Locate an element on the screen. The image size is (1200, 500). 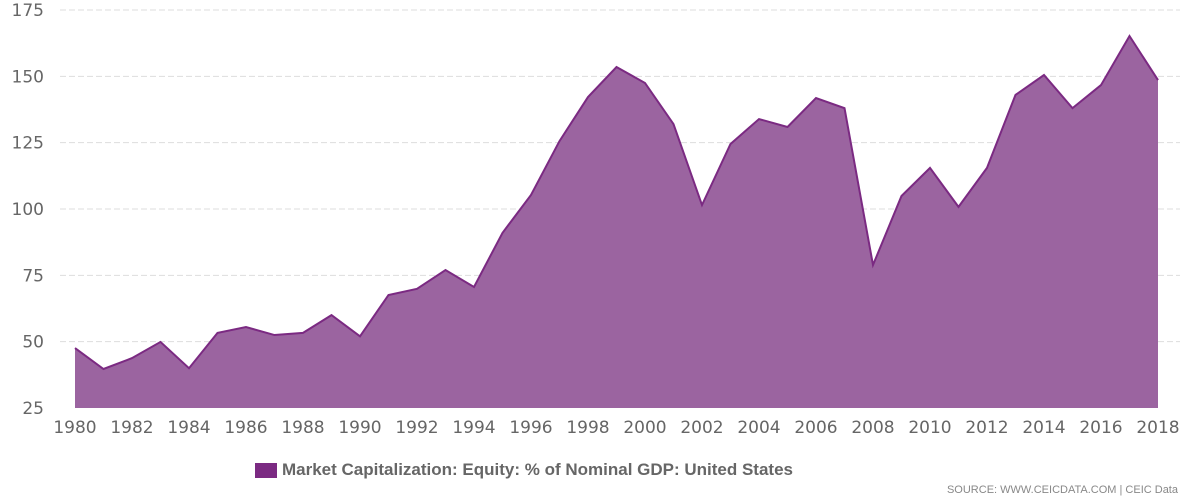
y-tick-label: 50 is located at coordinates (33, 343).